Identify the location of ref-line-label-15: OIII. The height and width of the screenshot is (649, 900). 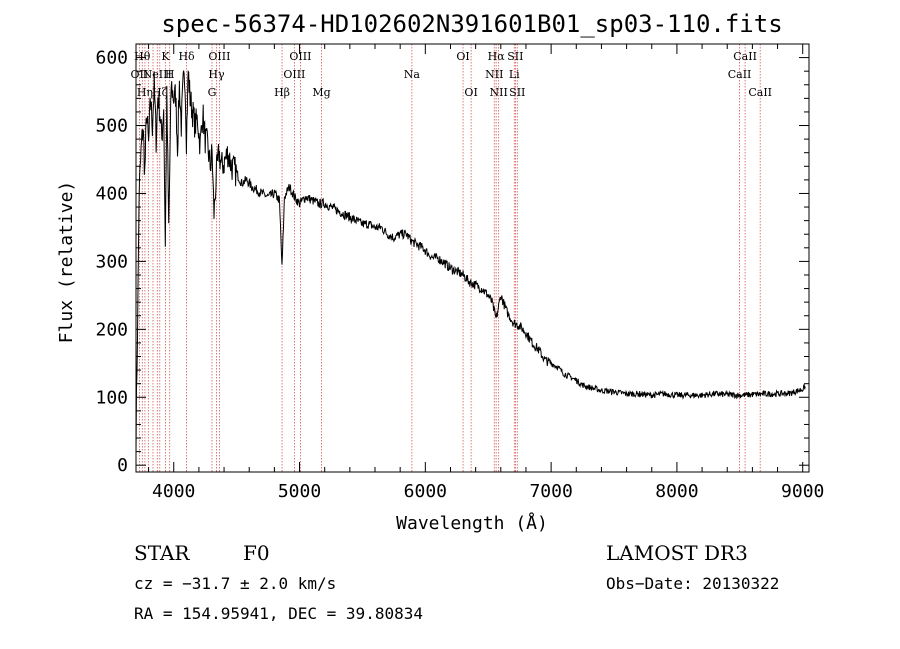
(300, 56).